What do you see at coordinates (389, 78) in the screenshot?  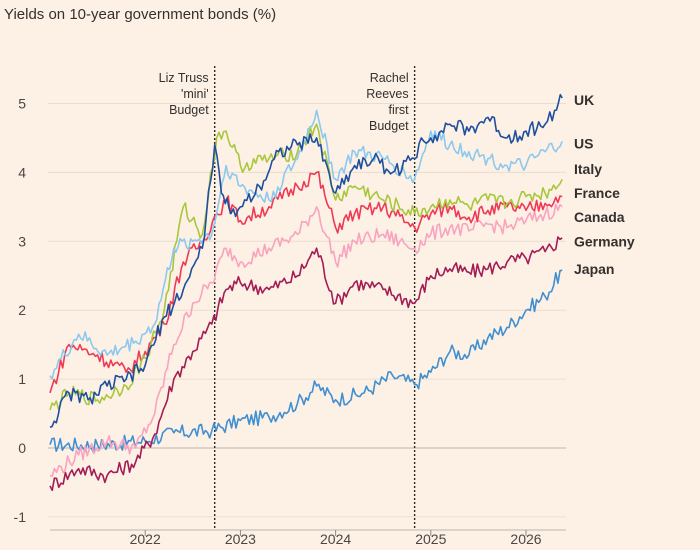 I see `event-annotation-text: Rachel` at bounding box center [389, 78].